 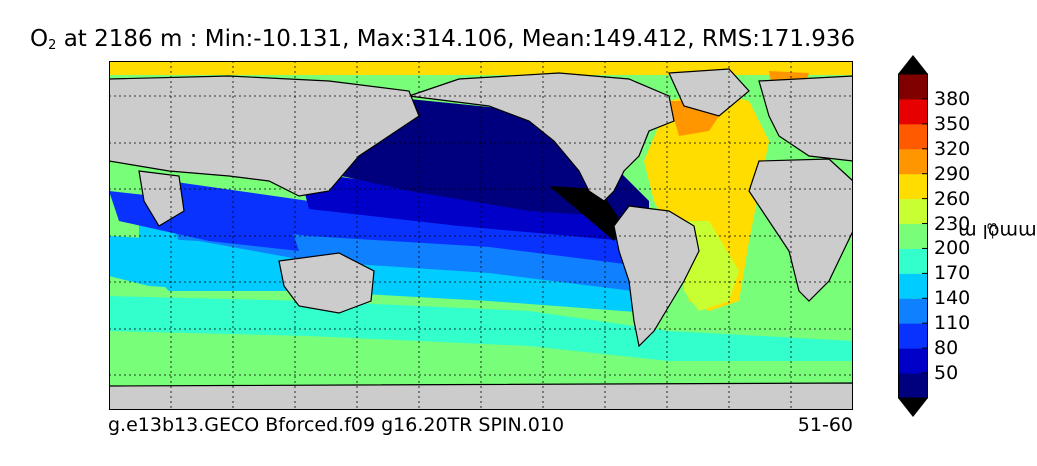 What do you see at coordinates (952, 98) in the screenshot?
I see `colorbar-tick-label: 380` at bounding box center [952, 98].